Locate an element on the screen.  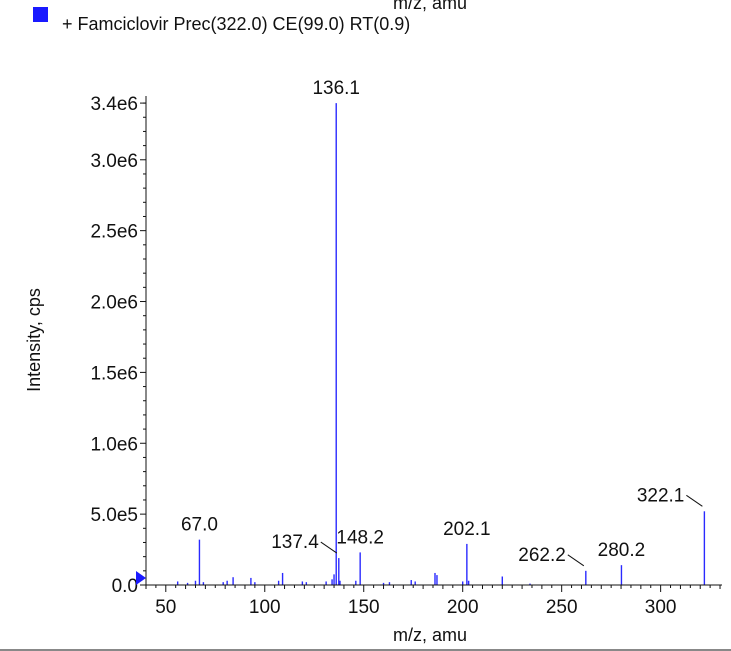
peak-label: 148.2 is located at coordinates (360, 537).